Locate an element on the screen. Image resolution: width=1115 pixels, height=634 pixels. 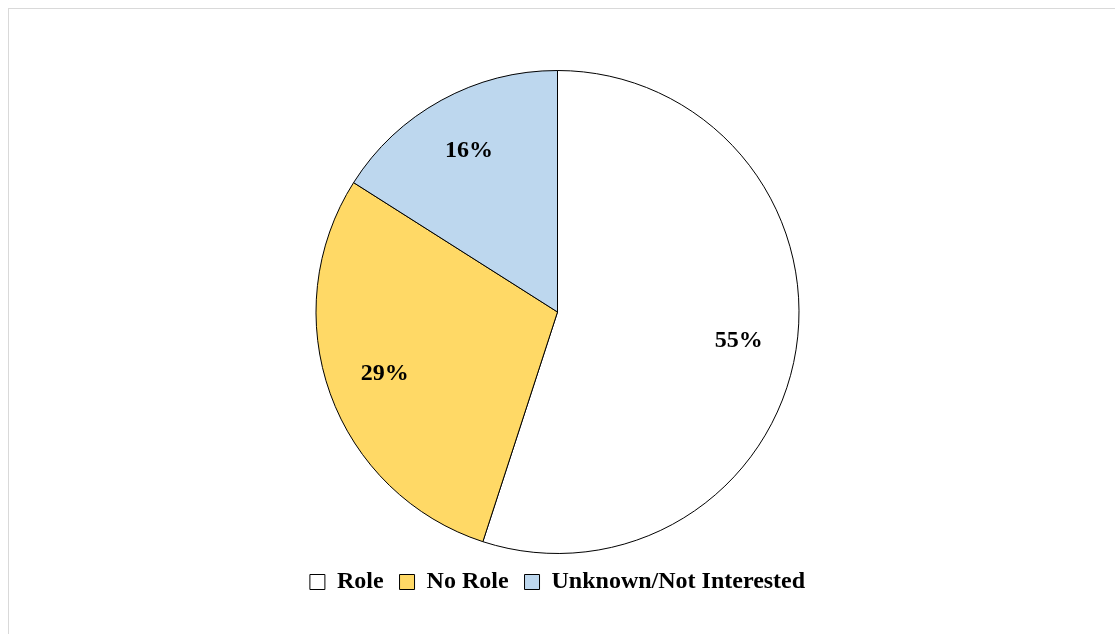
legend-label: Role is located at coordinates (360, 580).